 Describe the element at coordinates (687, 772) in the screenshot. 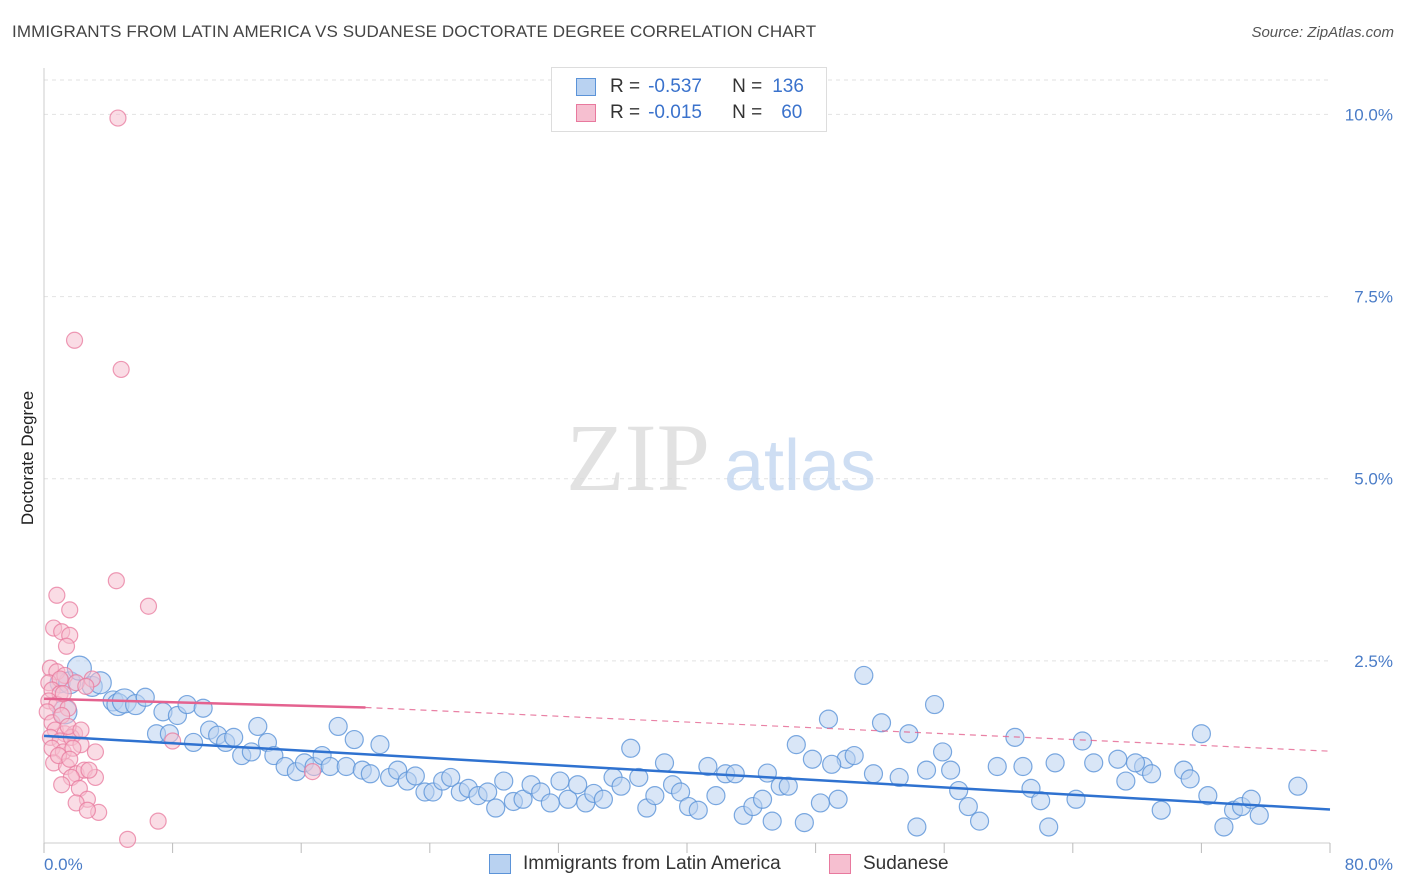

I see `trendline-latin-america` at that location.